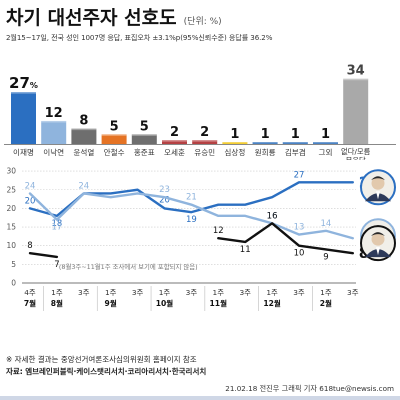 This screenshot has height=400, width=400. Describe the element at coordinates (30, 201) in the screenshot. I see `series-point-label-lee_jaemyung-0: 20` at that location.